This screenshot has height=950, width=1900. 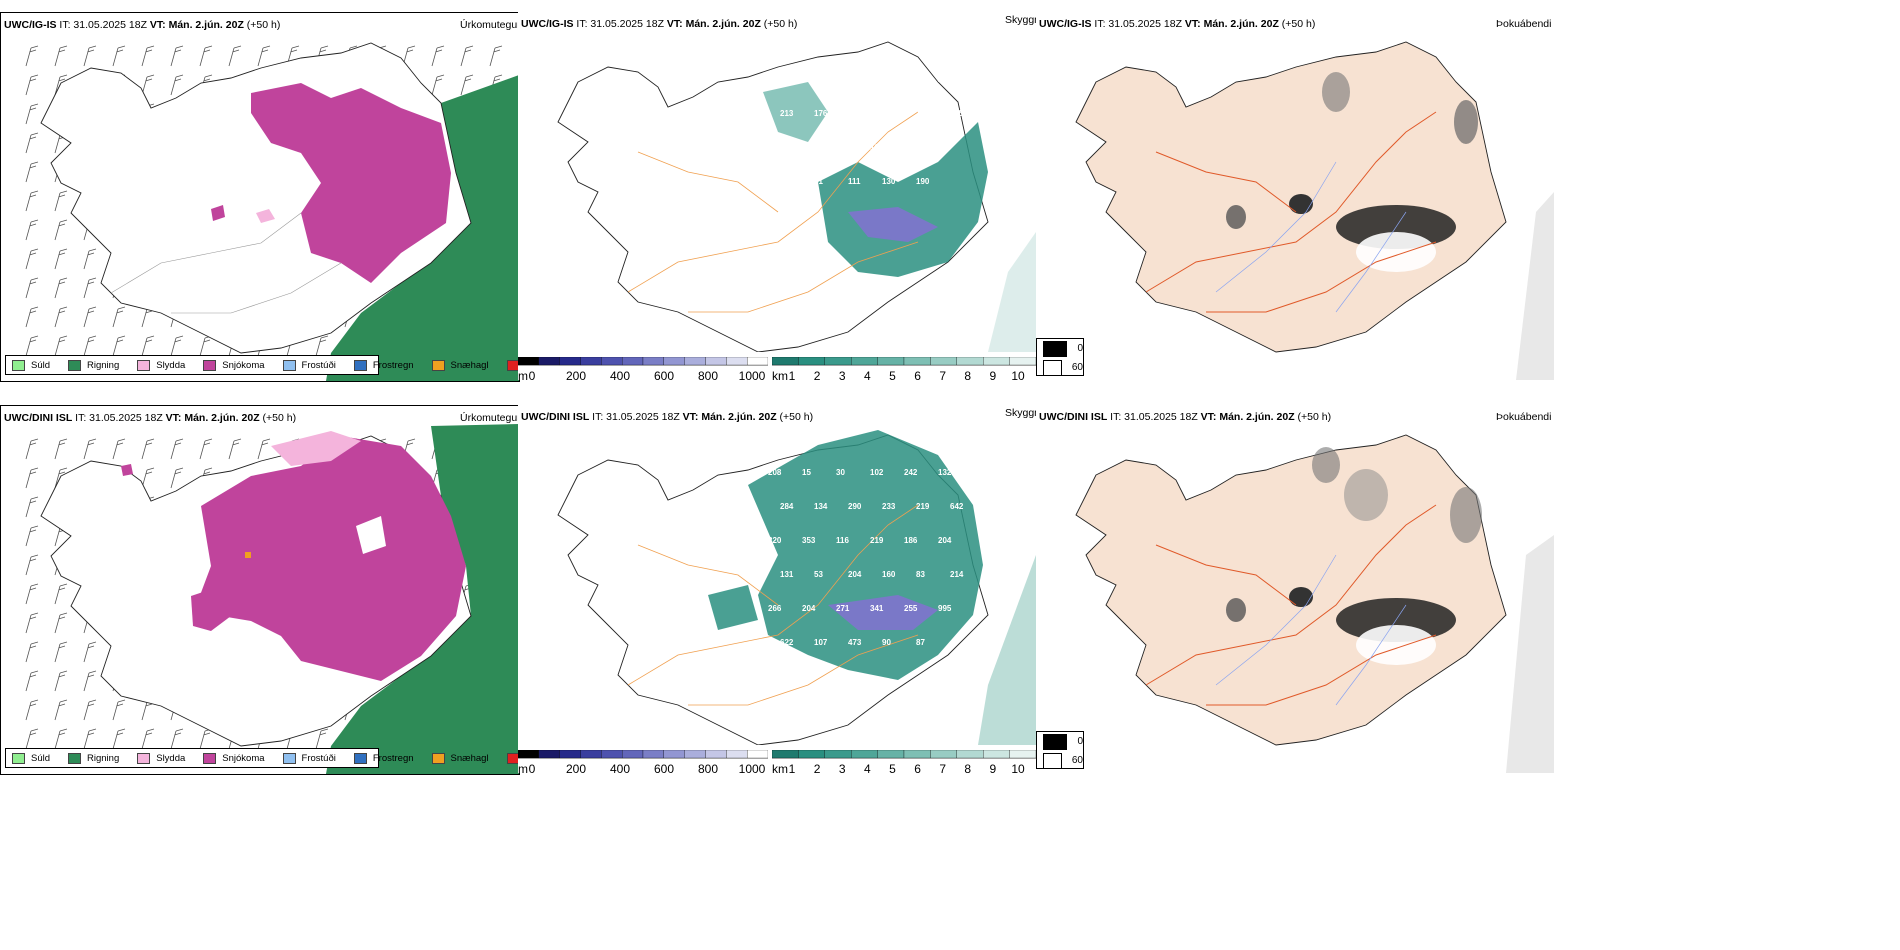 What do you see at coordinates (877, 147) in the screenshot?
I see `cloud-base-label: 105` at bounding box center [877, 147].